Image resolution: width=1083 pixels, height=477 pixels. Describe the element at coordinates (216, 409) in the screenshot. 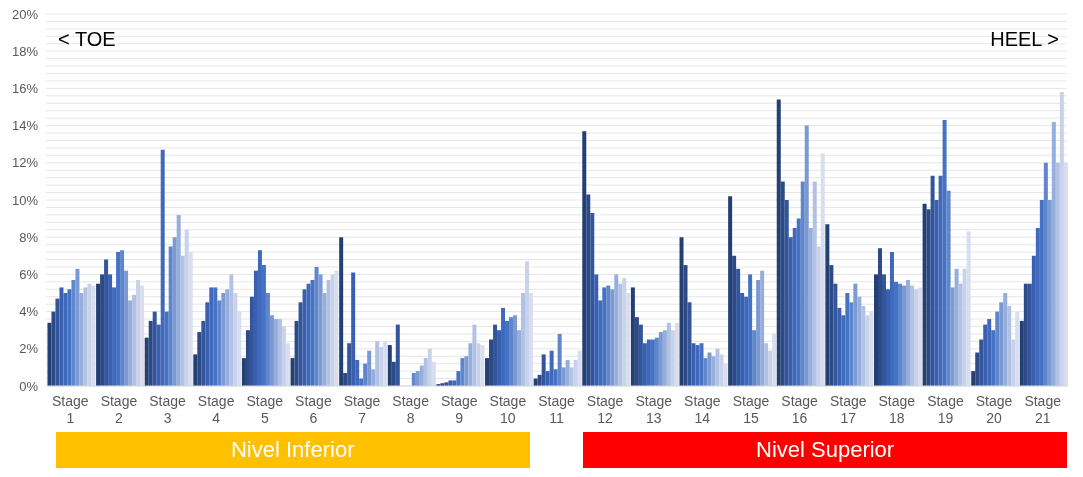

I see `x-tick-label: Stage 4` at that location.